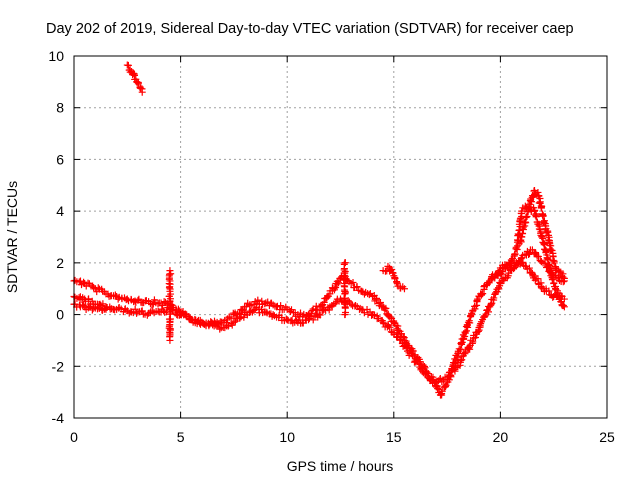 This screenshot has width=640, height=480. Describe the element at coordinates (540, 256) in the screenshot. I see `series-track-d` at that location.